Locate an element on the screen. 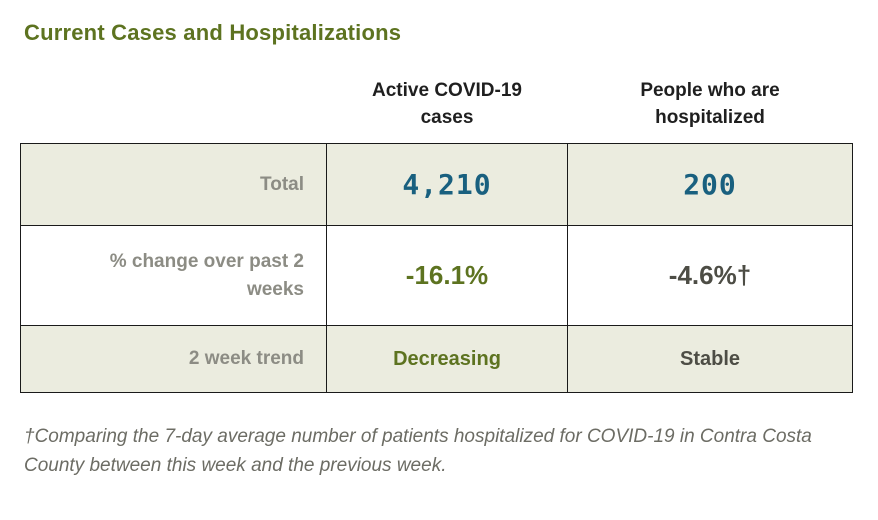 The width and height of the screenshot is (878, 520). cell-total-hospitalized: 200 is located at coordinates (710, 185).